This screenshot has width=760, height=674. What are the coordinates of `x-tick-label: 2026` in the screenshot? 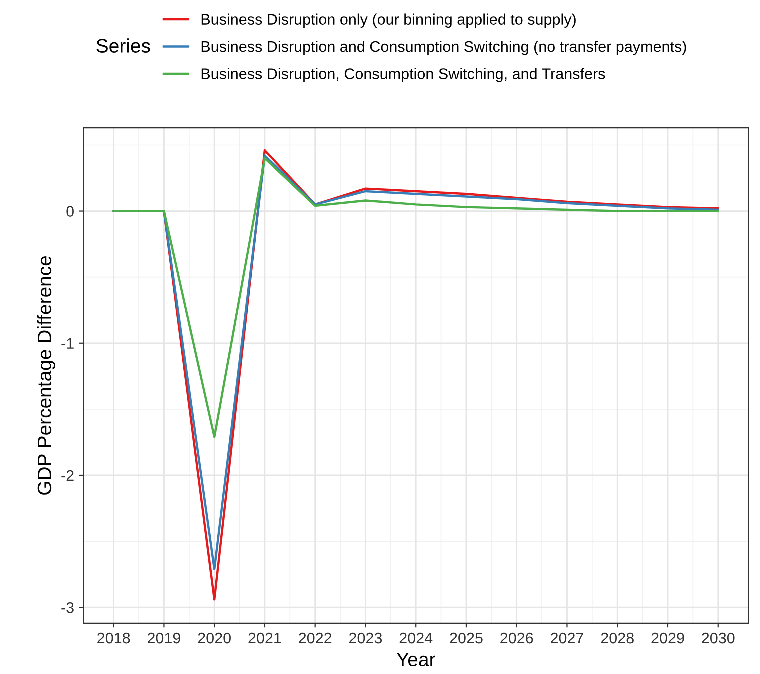 It's located at (517, 638).